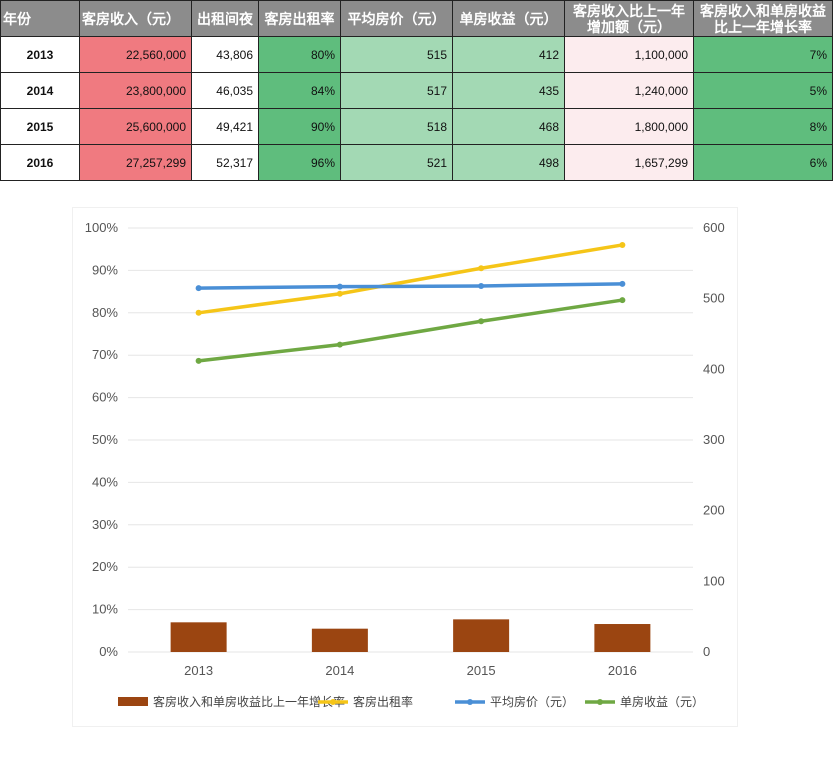 This screenshot has height=757, width=833. I want to click on cell-year: 2015, so click(40, 126).